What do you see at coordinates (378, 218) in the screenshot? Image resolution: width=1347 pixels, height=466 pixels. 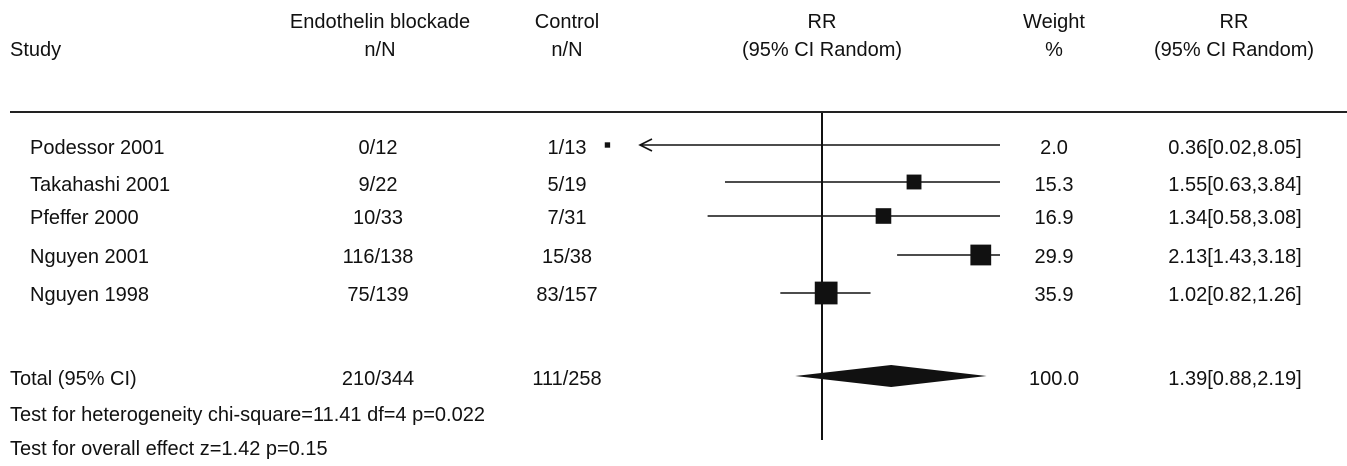 I see `row-treatment: 10/33` at bounding box center [378, 218].